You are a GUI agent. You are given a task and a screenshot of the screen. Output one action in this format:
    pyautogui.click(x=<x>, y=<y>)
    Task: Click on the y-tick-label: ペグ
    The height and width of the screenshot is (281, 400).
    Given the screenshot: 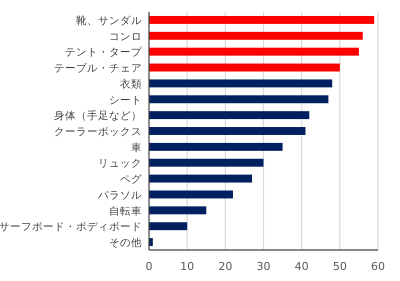 What is the action you would take?
    pyautogui.click(x=131, y=180)
    